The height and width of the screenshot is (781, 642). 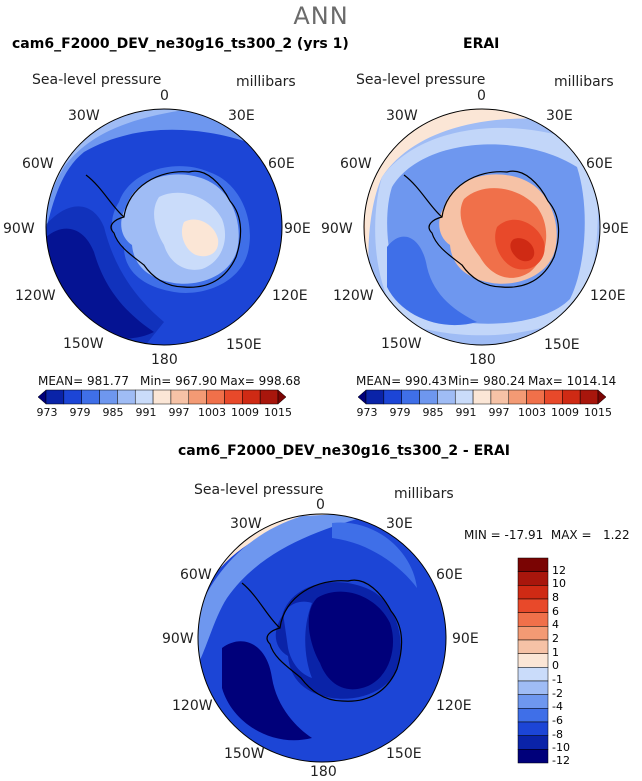 I want to click on units-label-erai: millibars, so click(x=584, y=82).